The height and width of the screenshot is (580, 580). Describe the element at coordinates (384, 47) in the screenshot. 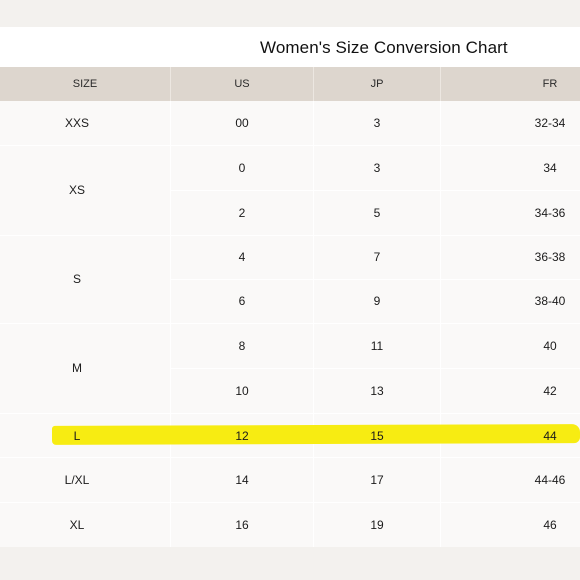

I see `chart-title: Women's Size Conversion Chart` at that location.